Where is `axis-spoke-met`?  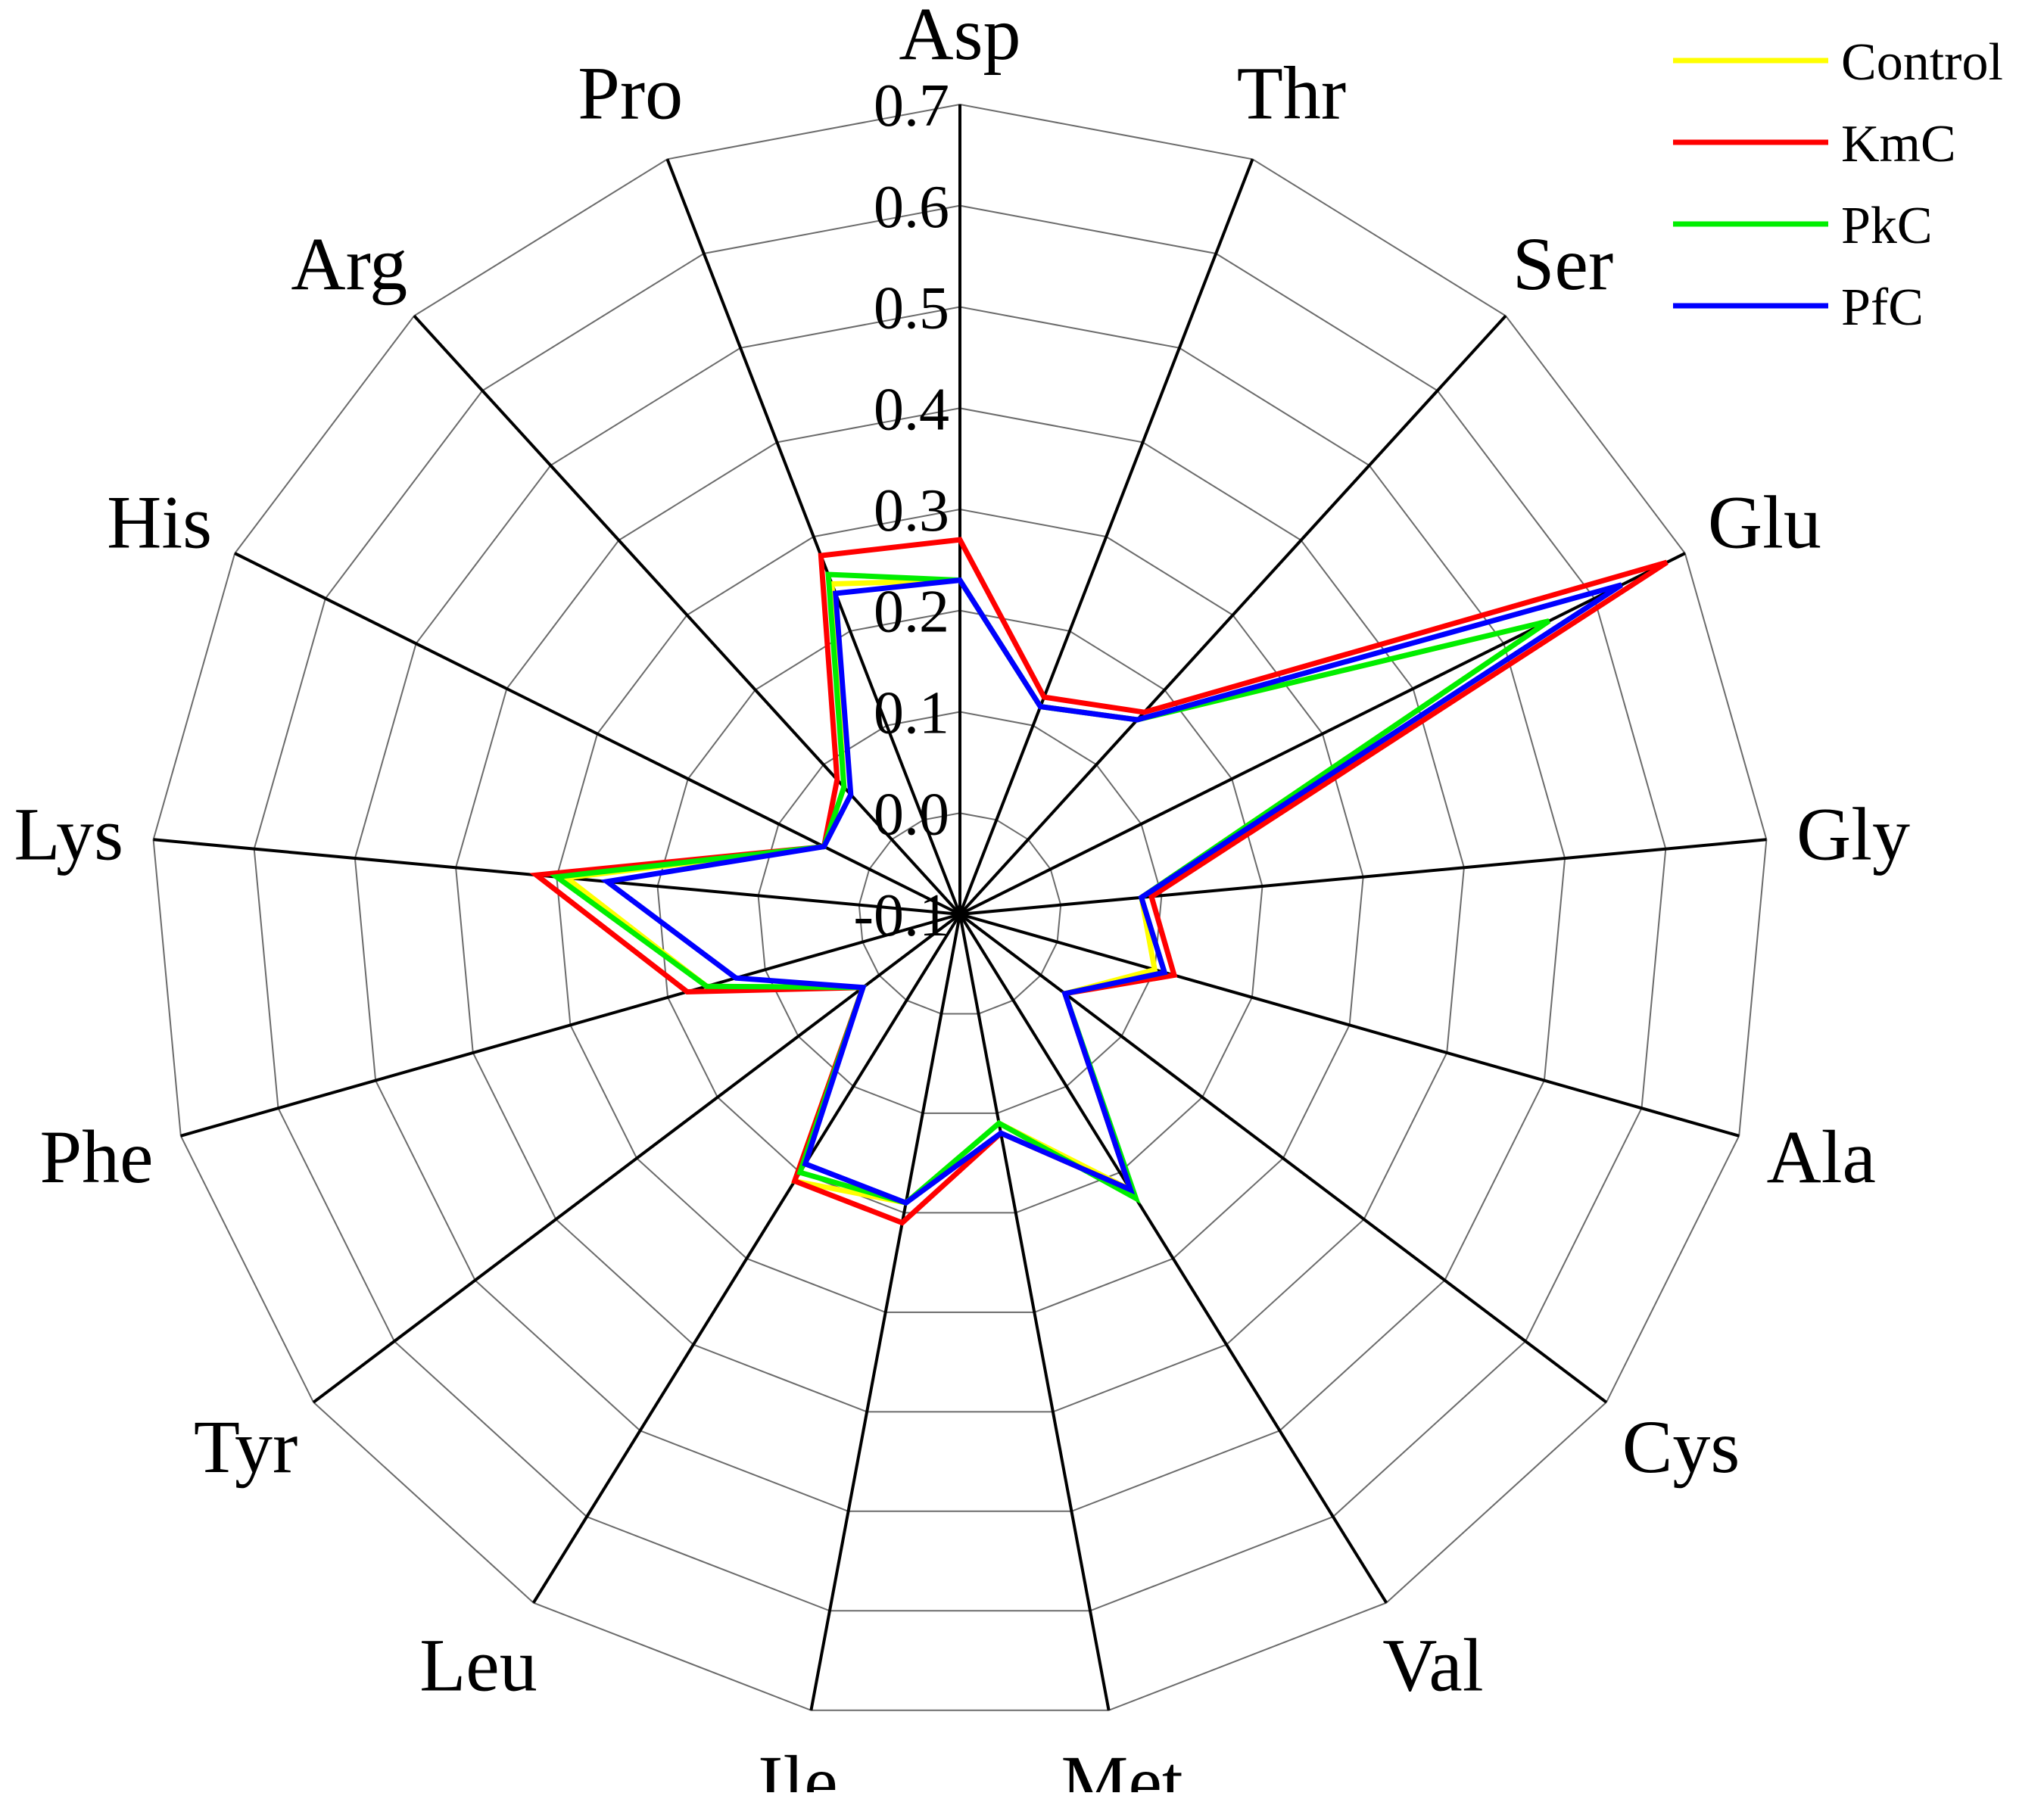
axis-spoke-met is located at coordinates (1034, 1312).